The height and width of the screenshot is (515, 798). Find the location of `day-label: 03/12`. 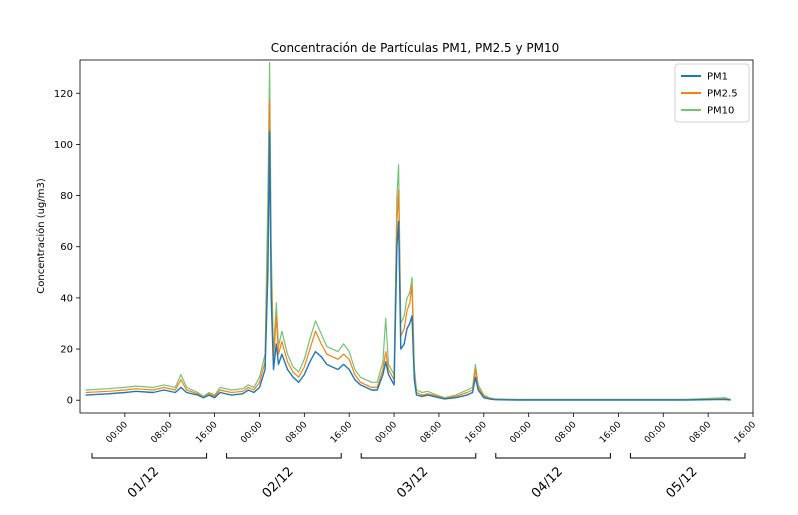

day-label: 03/12 is located at coordinates (412, 482).